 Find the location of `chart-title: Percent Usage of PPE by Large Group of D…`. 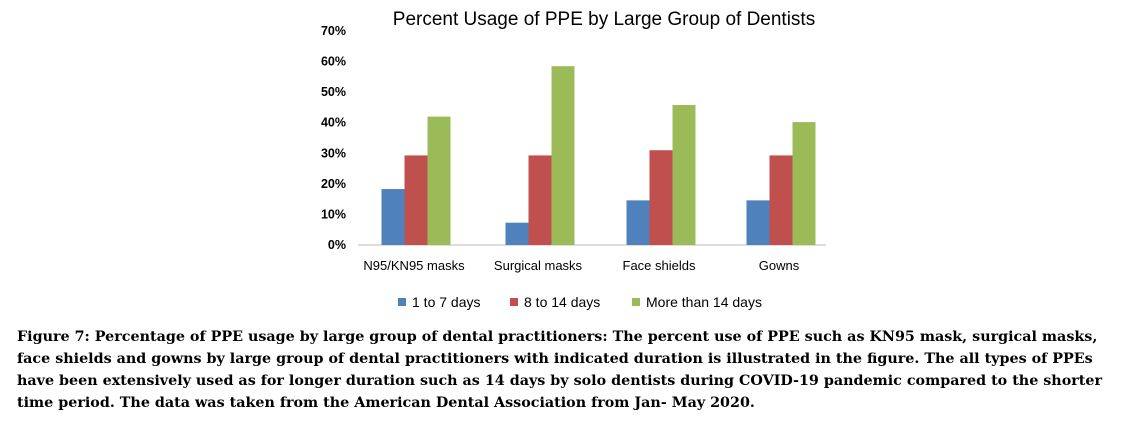

chart-title: Percent Usage of PPE by Large Group of D… is located at coordinates (604, 19).